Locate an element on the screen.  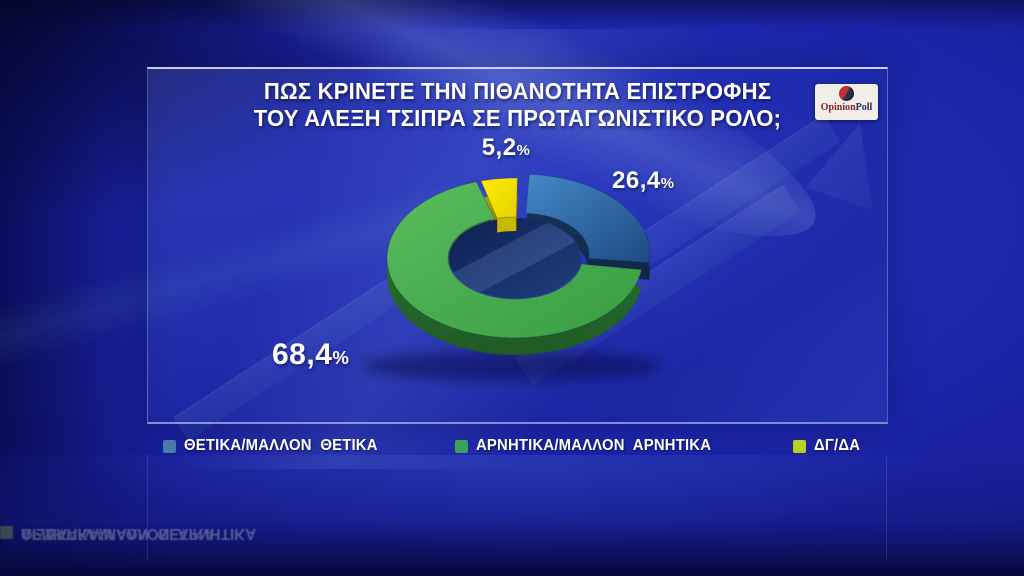
value-label-dgda: 5,2% is located at coordinates (506, 148).